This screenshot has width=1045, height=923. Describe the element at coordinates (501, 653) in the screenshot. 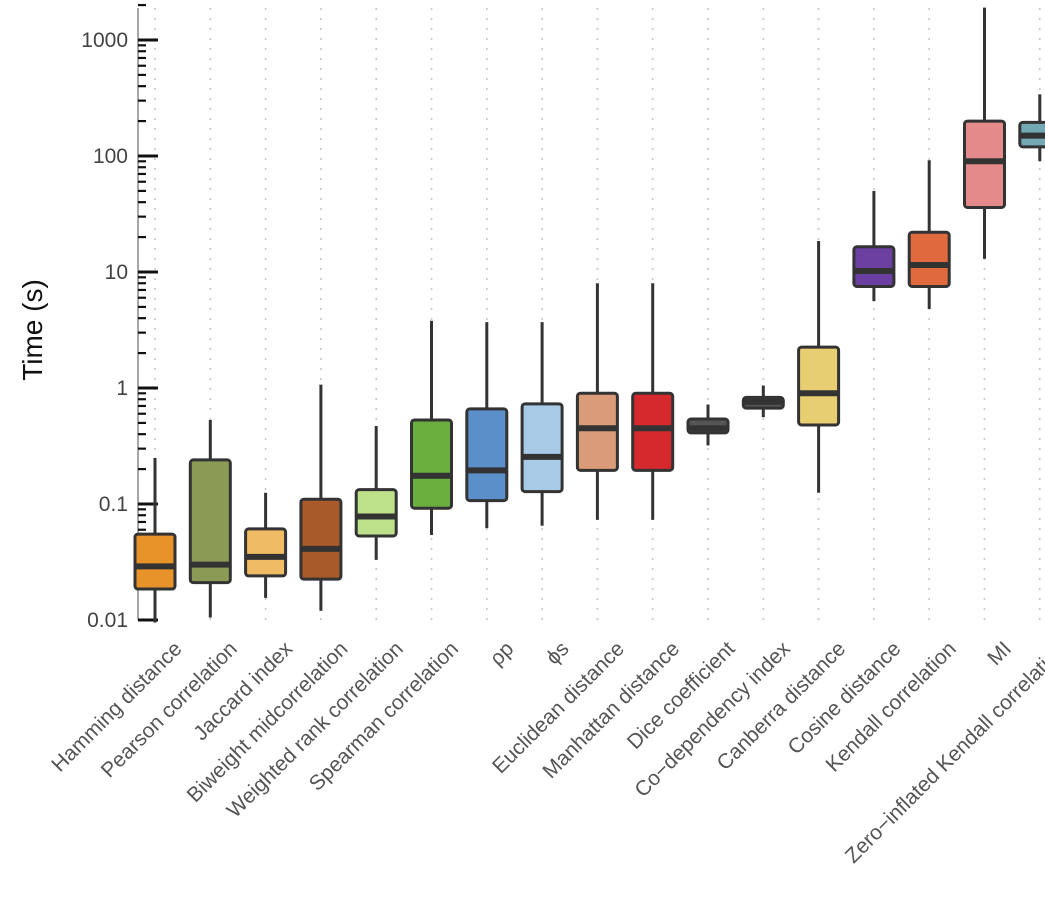

I see `category-label: ρp` at that location.